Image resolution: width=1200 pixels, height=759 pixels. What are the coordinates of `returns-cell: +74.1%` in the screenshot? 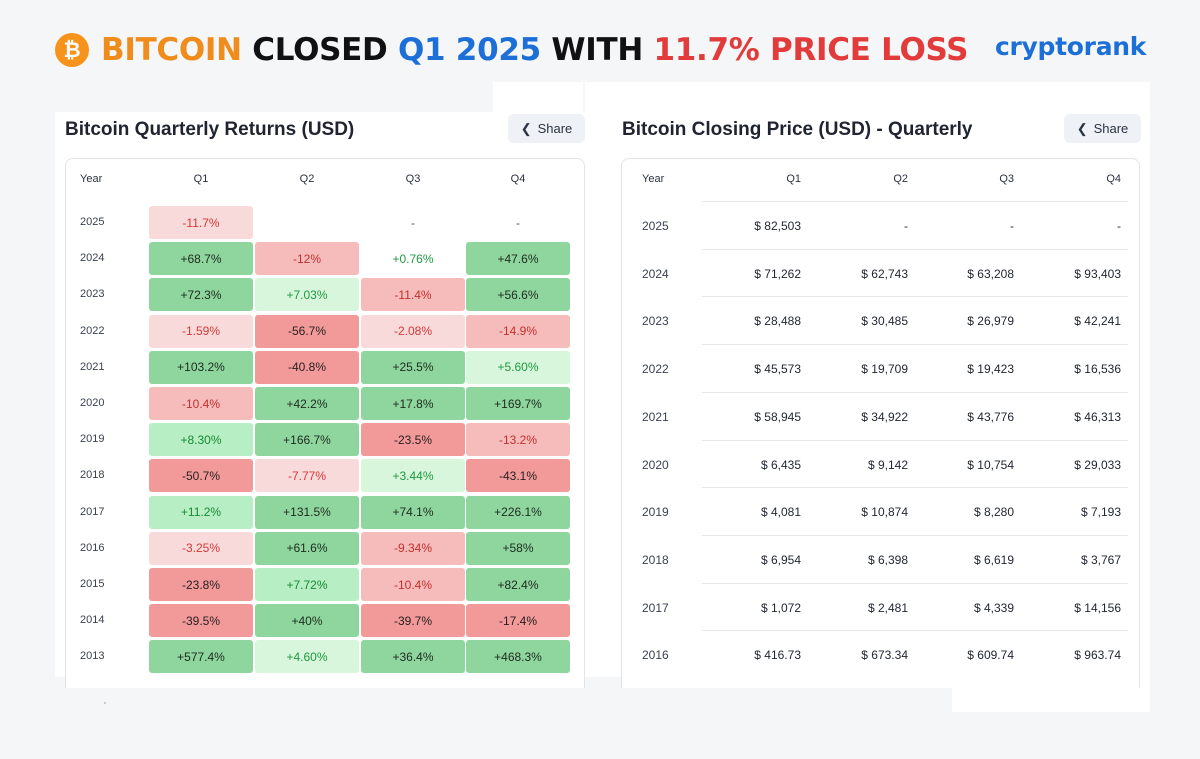 It's located at (413, 512).